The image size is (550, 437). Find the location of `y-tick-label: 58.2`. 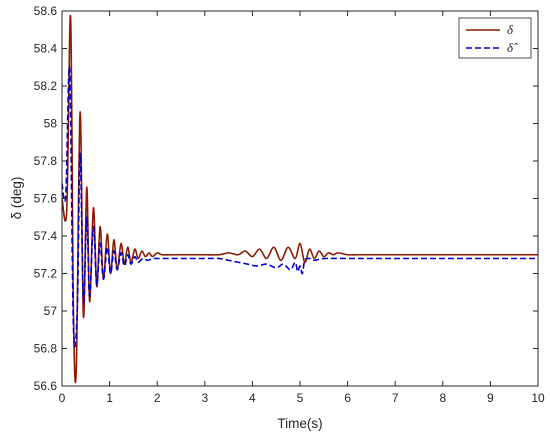

y-tick-label: 58.2 is located at coordinates (46, 86).